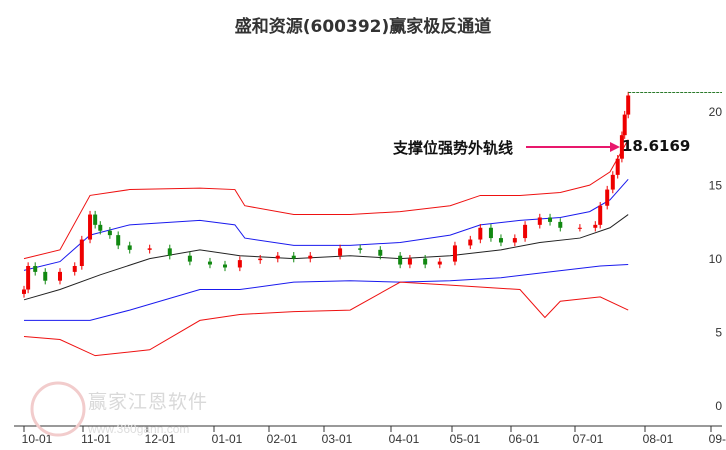 The width and height of the screenshot is (726, 450). I want to click on arrow-head-icon, so click(615, 147).